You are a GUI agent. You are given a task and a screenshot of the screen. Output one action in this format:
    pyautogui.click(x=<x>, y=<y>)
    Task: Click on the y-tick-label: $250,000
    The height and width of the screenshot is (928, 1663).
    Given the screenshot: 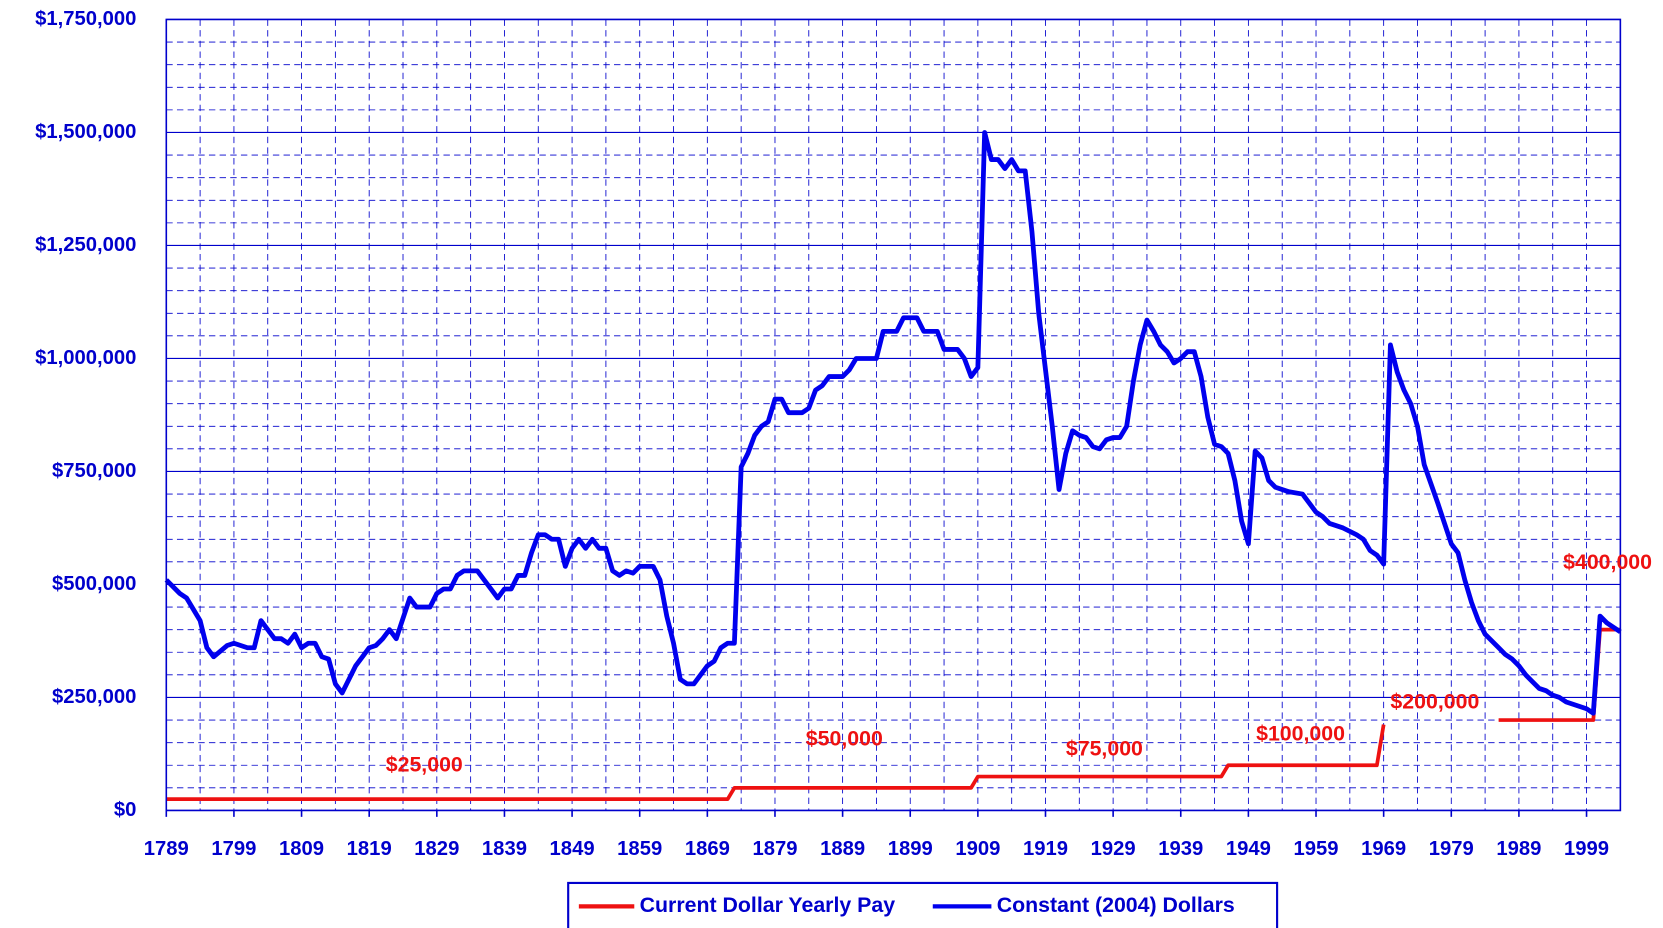 What is the action you would take?
    pyautogui.click(x=94, y=697)
    